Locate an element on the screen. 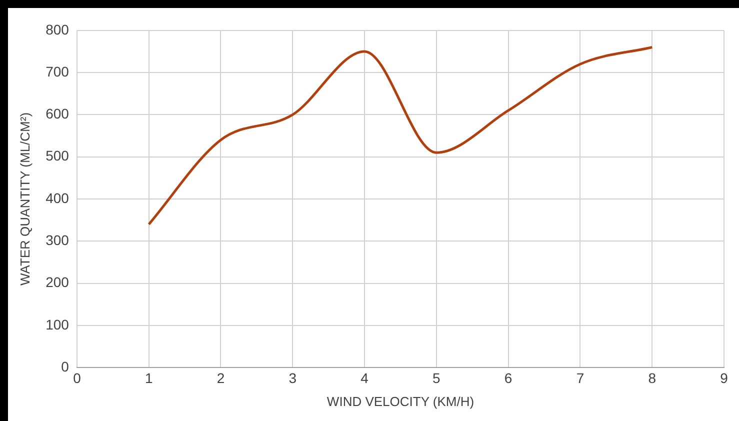 This screenshot has width=739, height=421. x-tick-label: 3 is located at coordinates (292, 378).